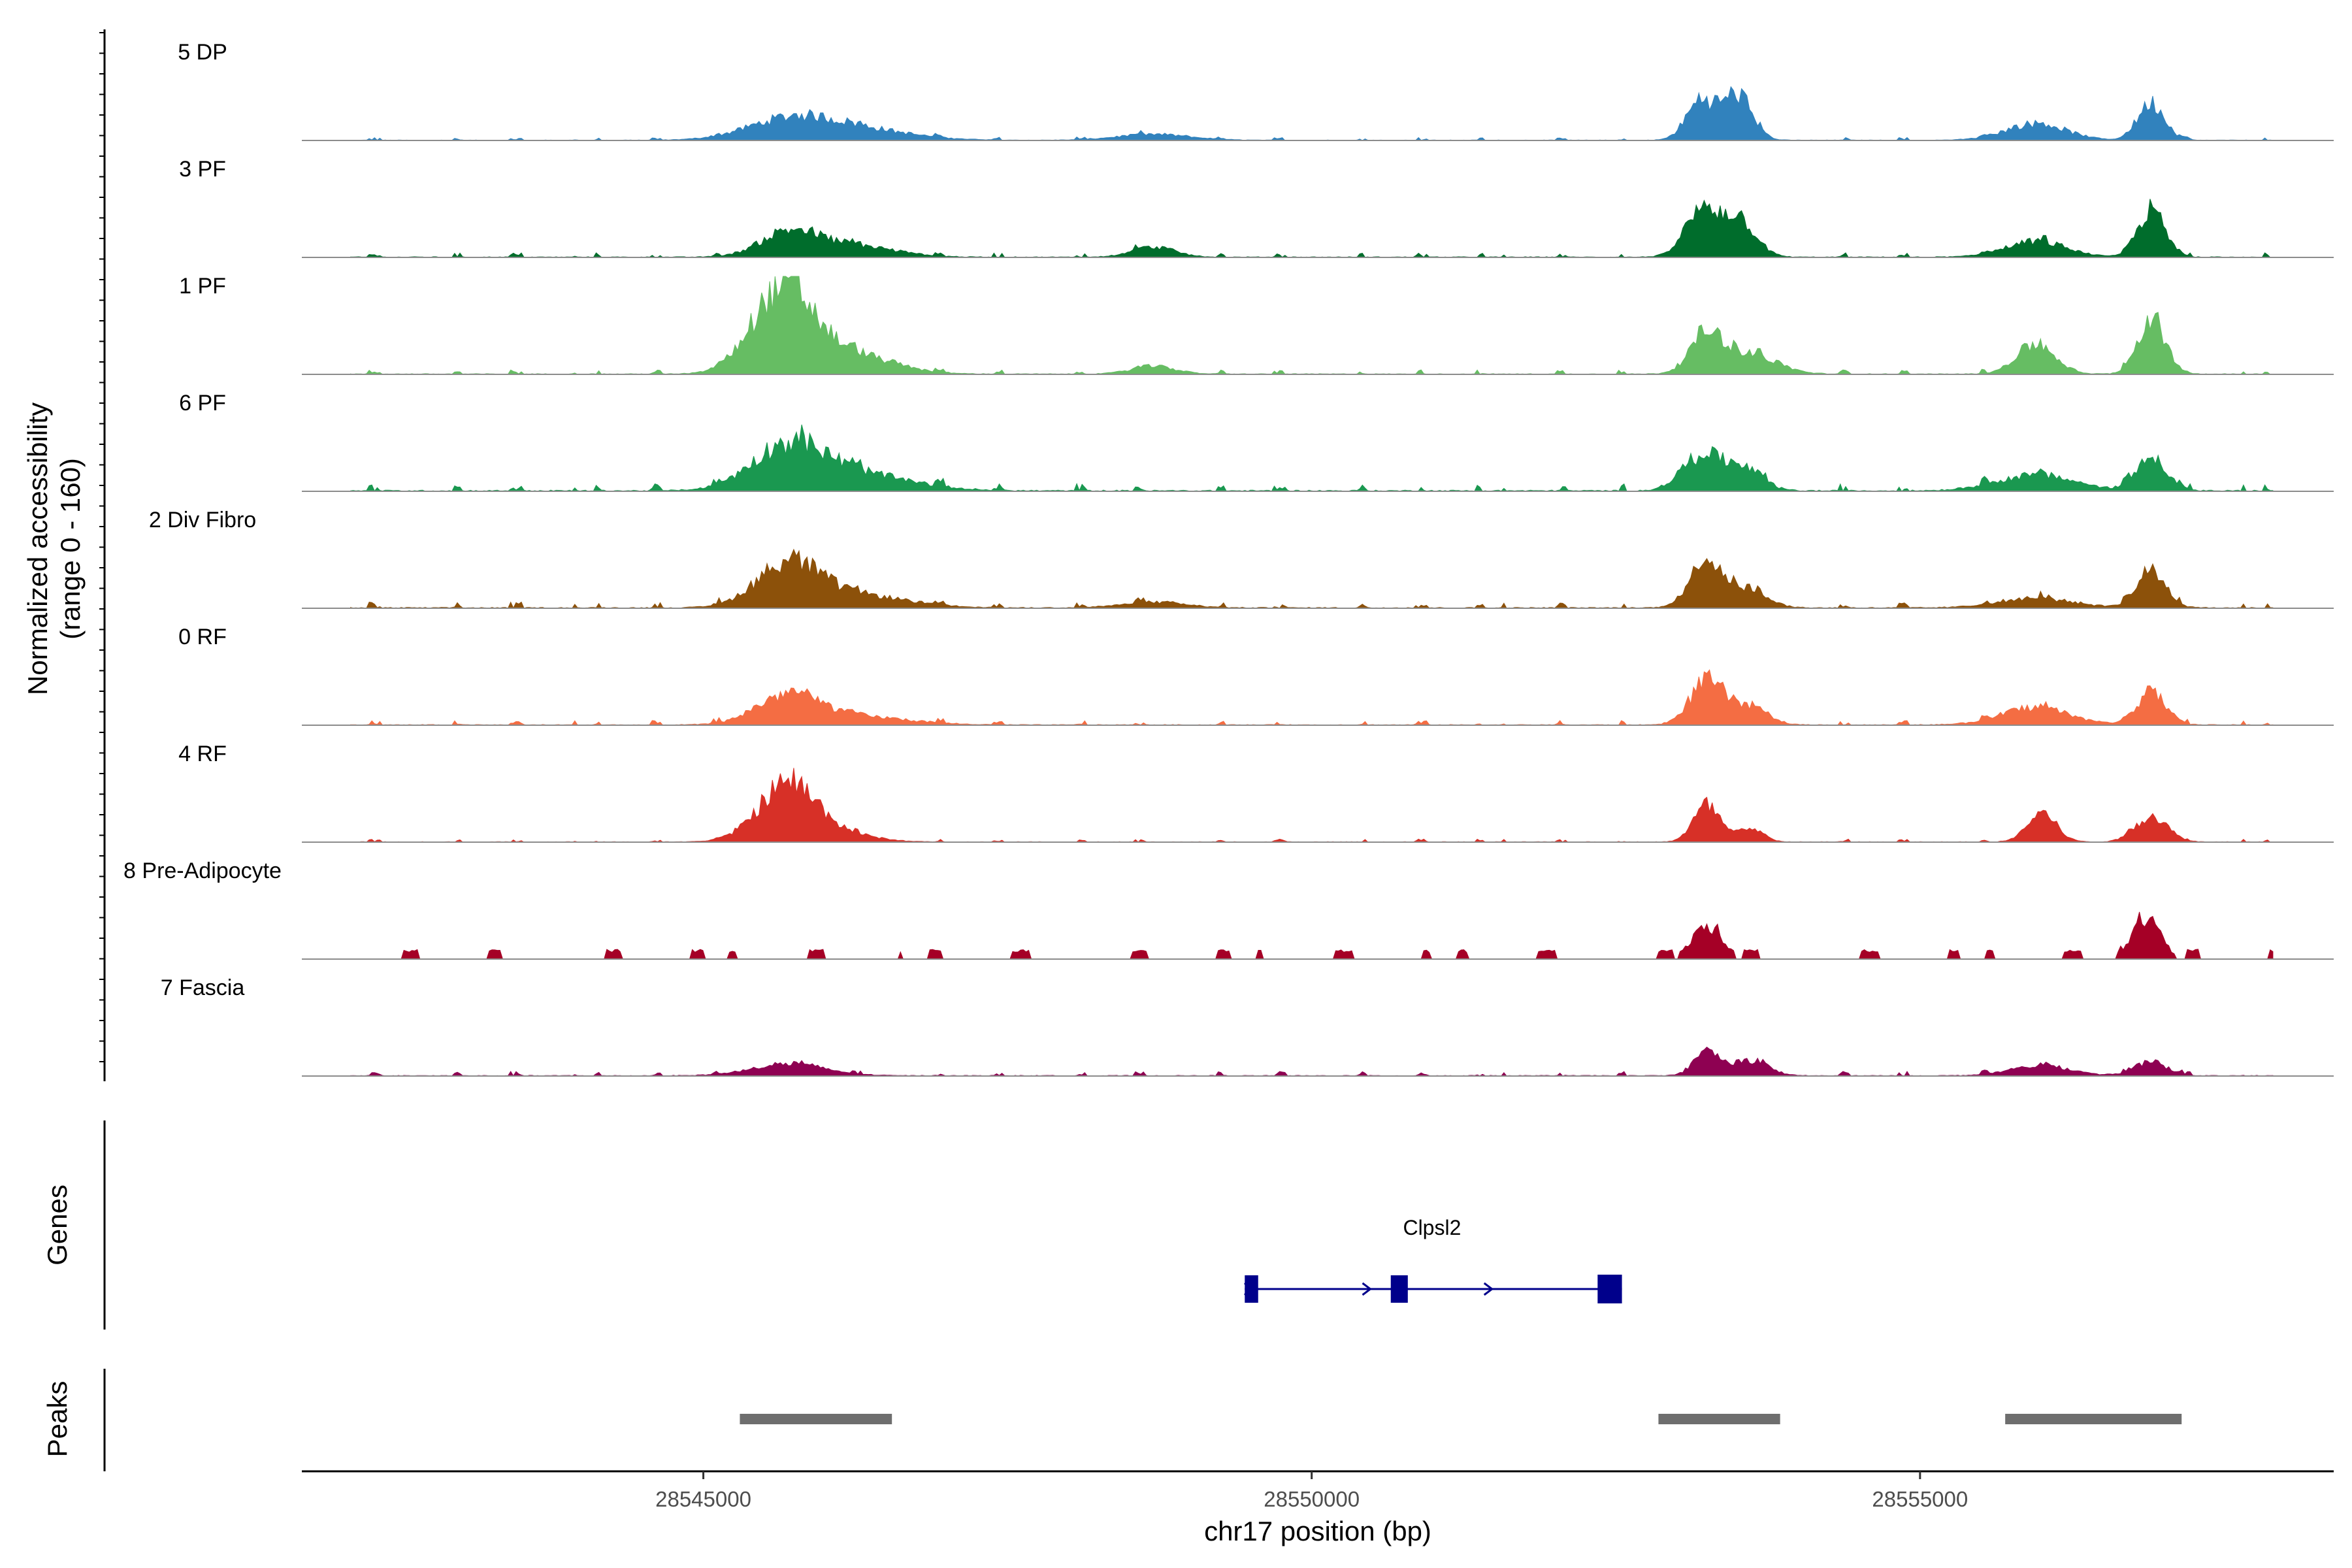 The image size is (2352, 1568). I want to click on track-4-rf: 4 RF, so click(1256, 792).